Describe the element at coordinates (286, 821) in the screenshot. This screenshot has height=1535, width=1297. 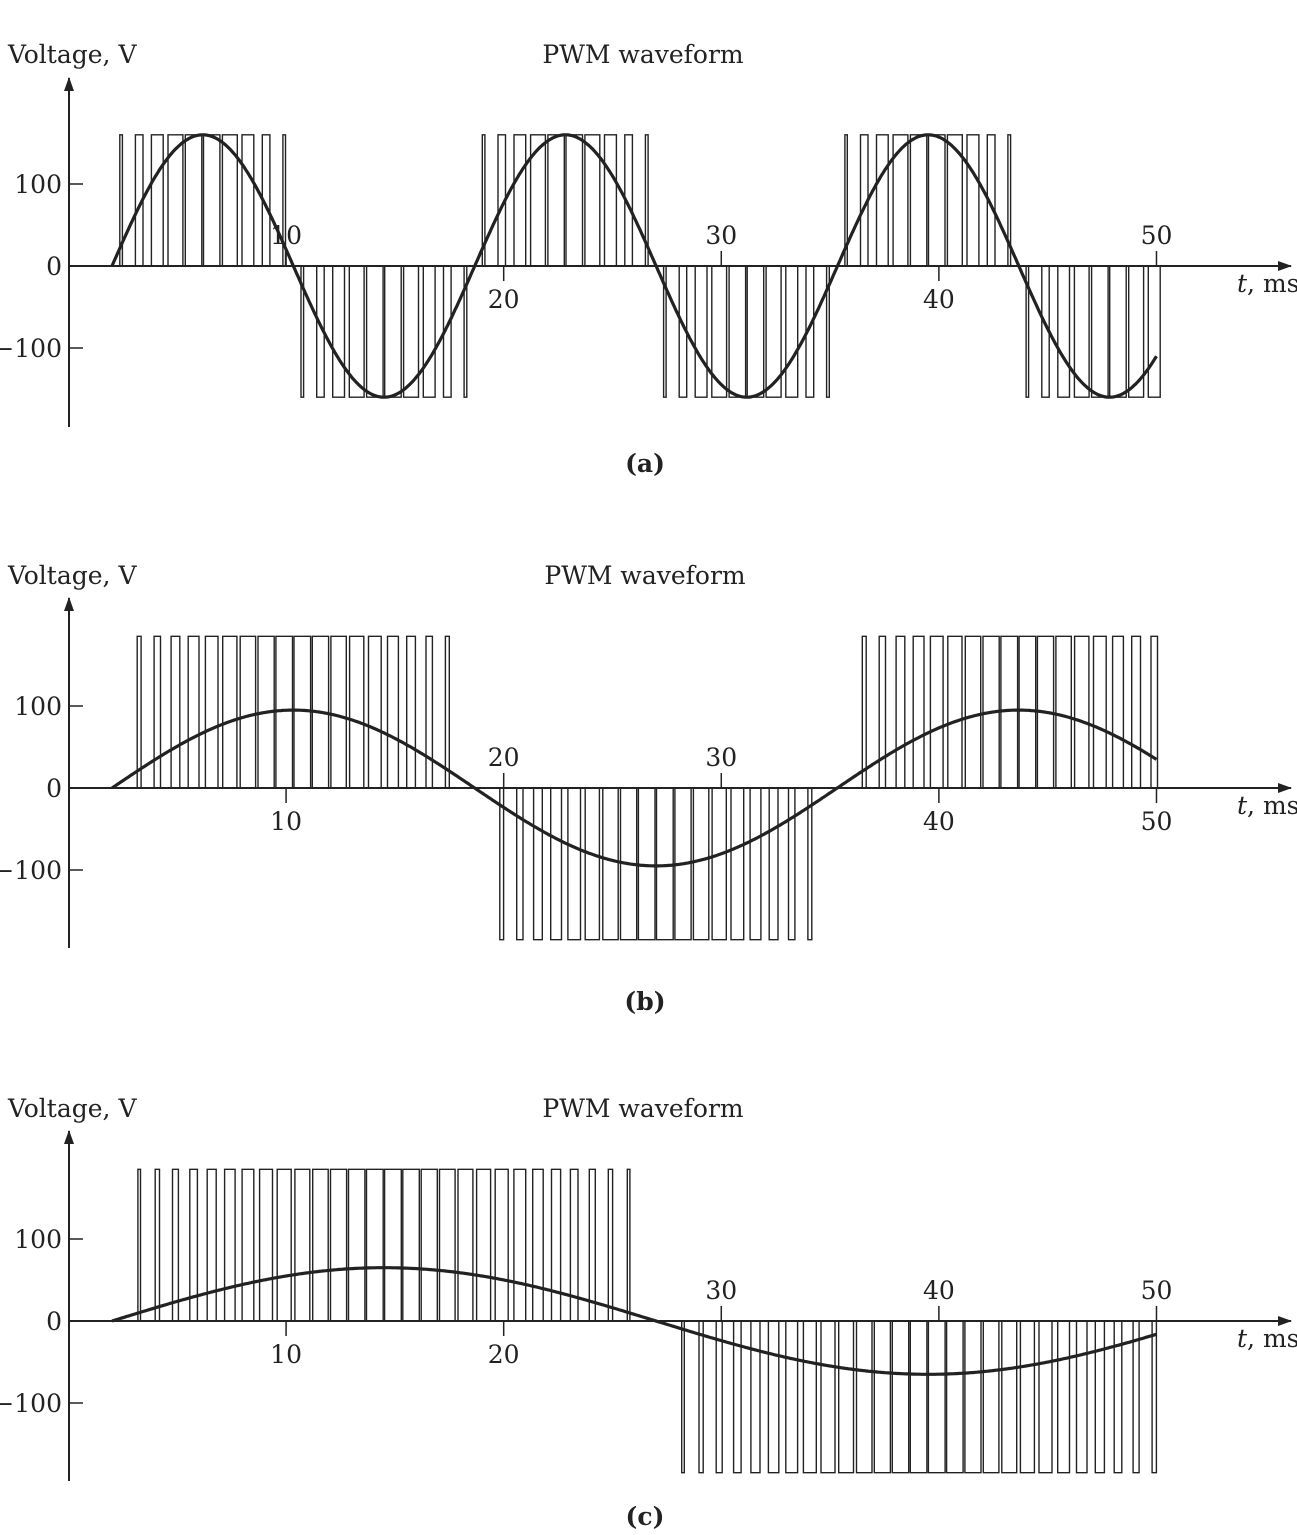
I see `x-tick-label: 10` at that location.